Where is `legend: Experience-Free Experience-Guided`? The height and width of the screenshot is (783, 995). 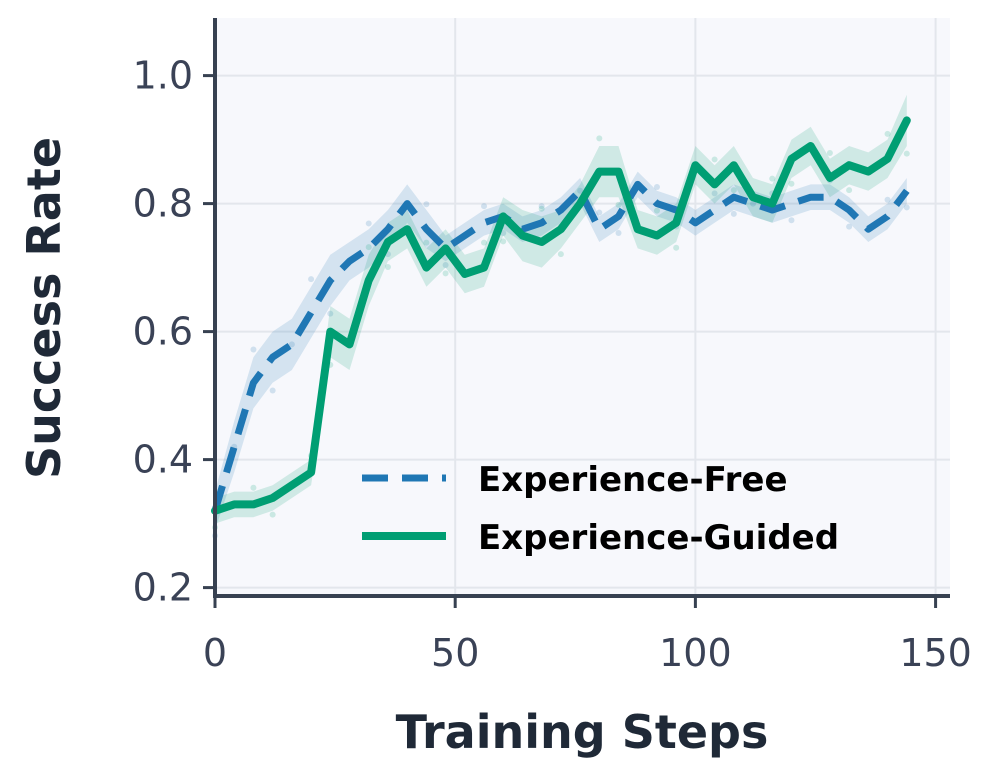
legend: Experience-Free Experience-Guided is located at coordinates (600, 509).